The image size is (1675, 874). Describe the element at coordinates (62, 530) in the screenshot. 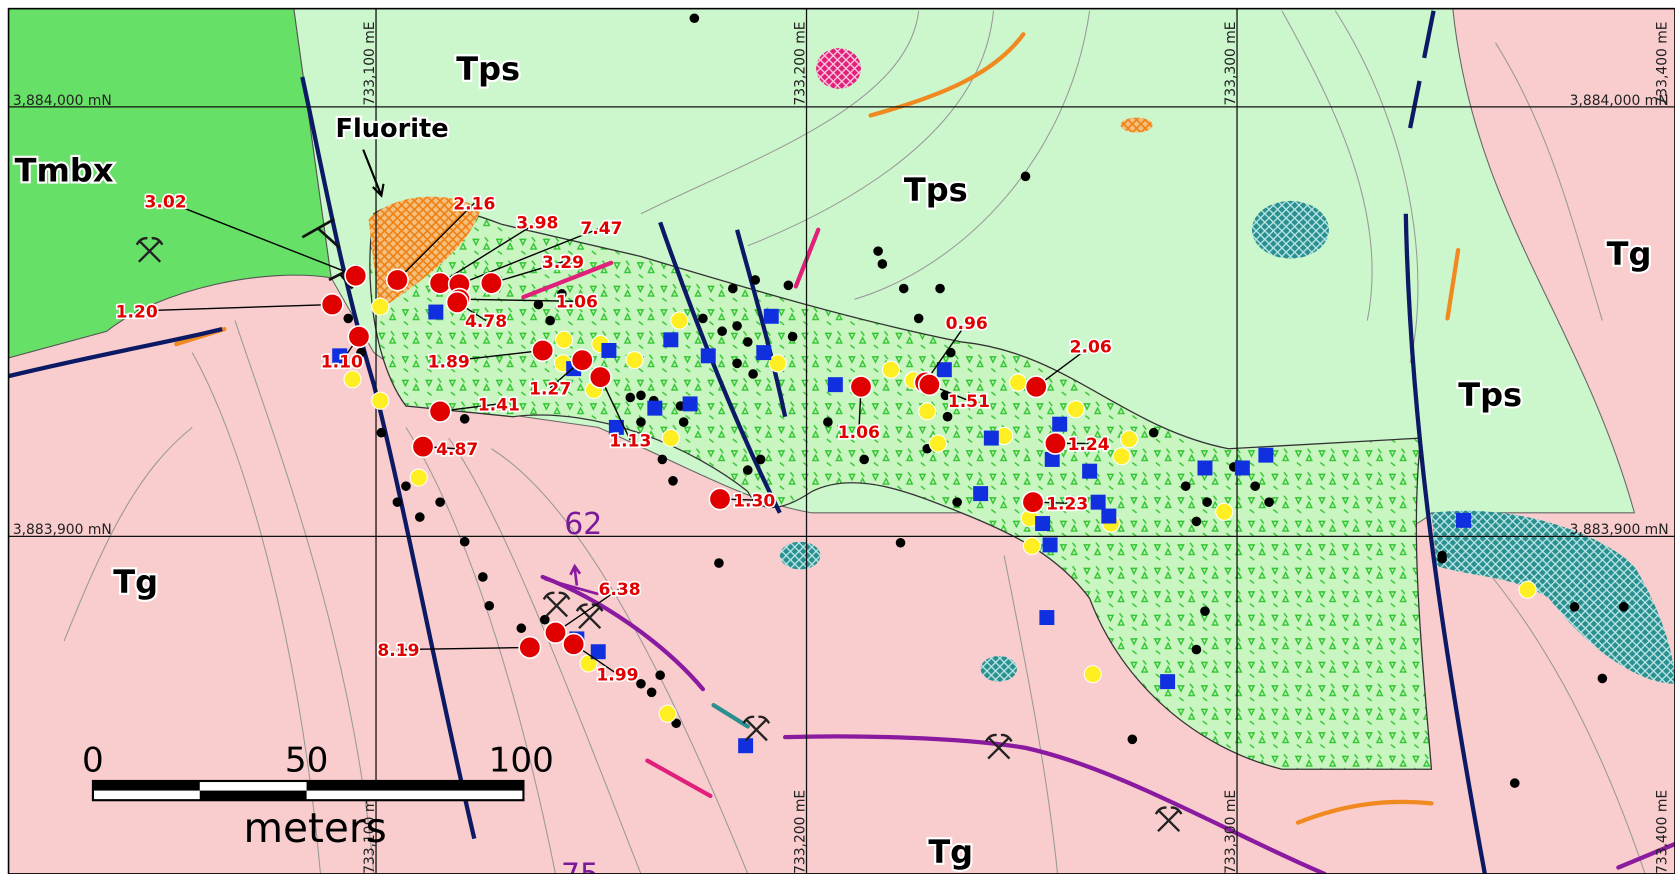

I see `northing-label: 3,883,900 mN` at that location.